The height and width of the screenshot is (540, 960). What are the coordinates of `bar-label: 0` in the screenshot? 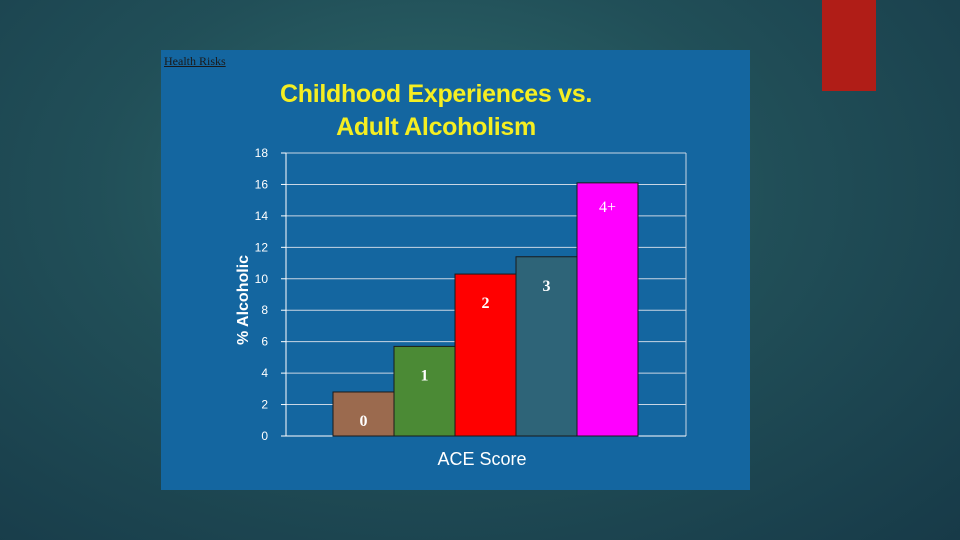 It's located at (364, 421).